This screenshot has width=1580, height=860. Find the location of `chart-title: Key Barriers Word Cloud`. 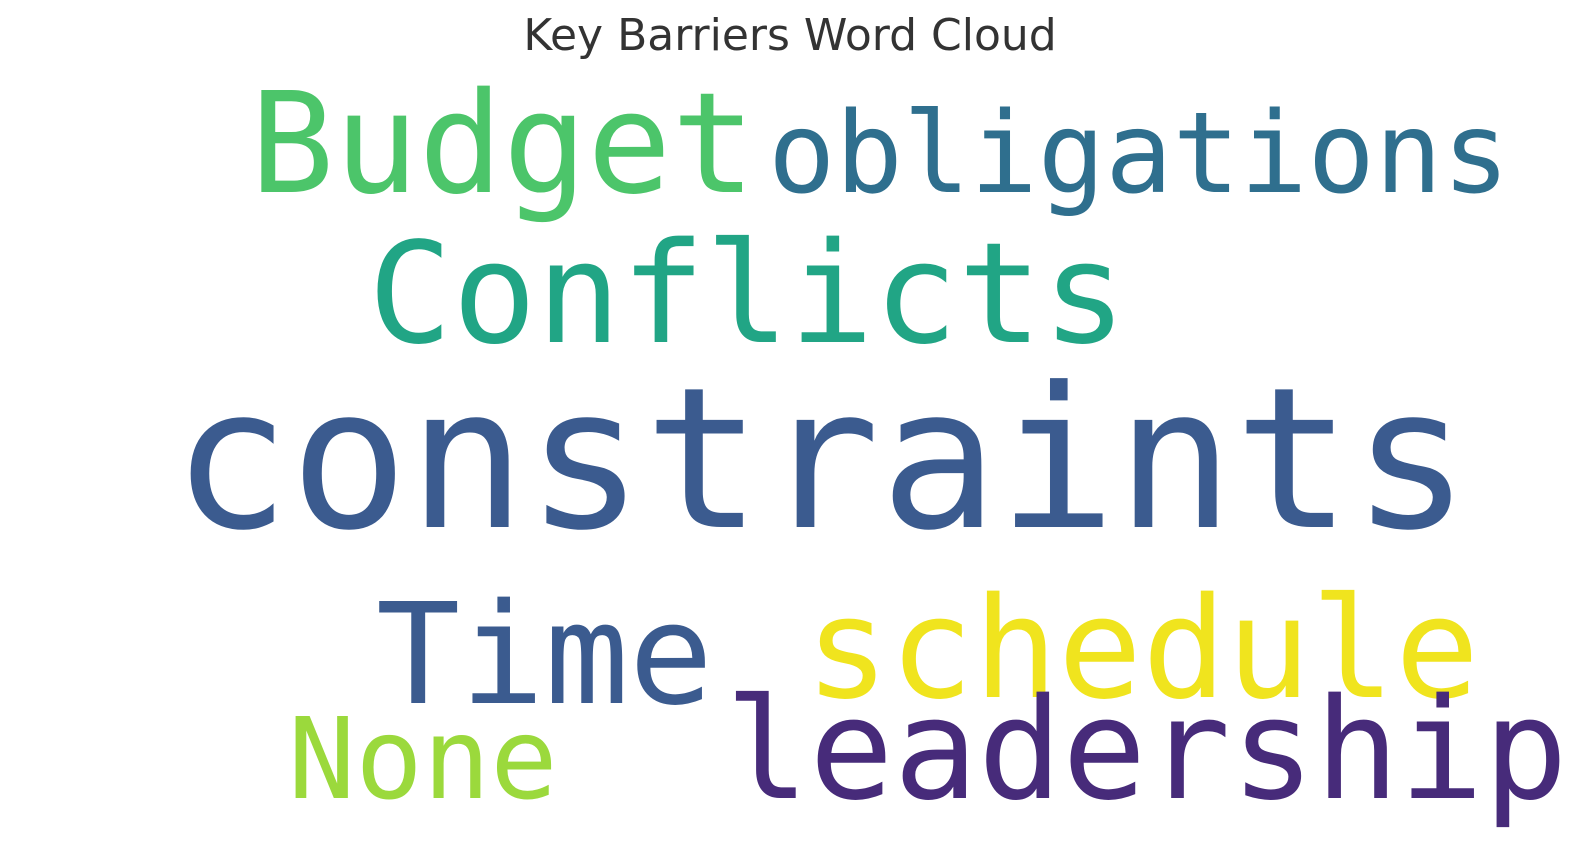

chart-title: Key Barriers Word Cloud is located at coordinates (790, 35).